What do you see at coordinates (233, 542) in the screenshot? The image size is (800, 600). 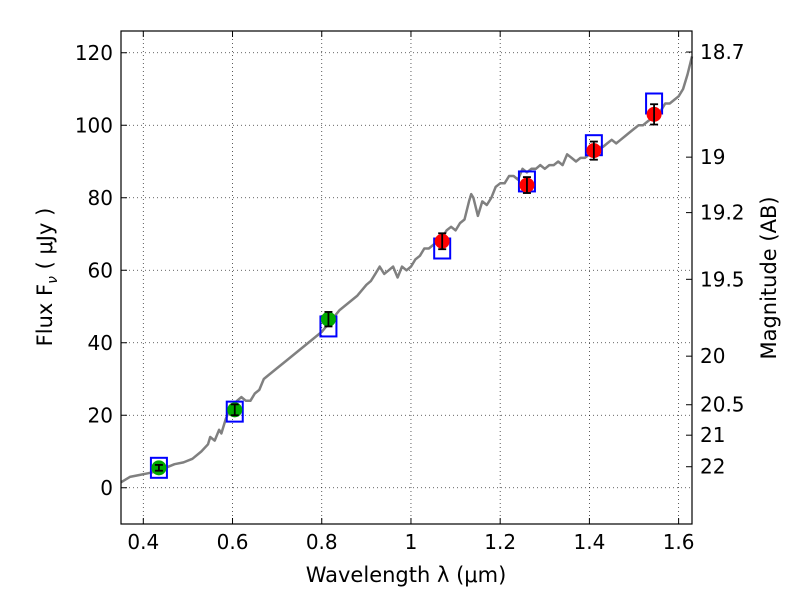 I see `x-tick-label: 0.6` at bounding box center [233, 542].